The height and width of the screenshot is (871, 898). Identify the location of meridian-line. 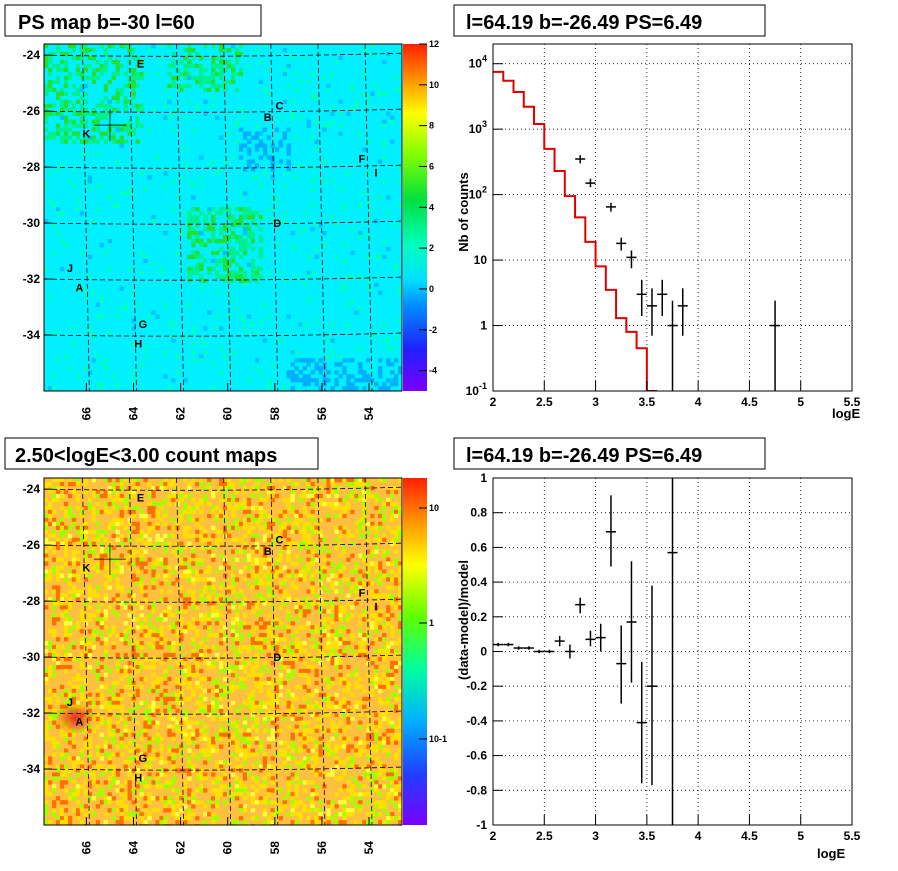
(321, 217).